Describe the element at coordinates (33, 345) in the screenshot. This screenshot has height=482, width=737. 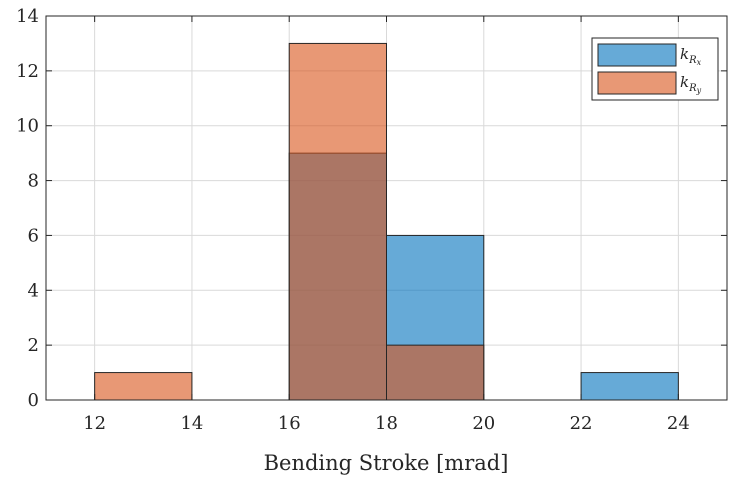
I see `y-tick-label-1: 2` at that location.